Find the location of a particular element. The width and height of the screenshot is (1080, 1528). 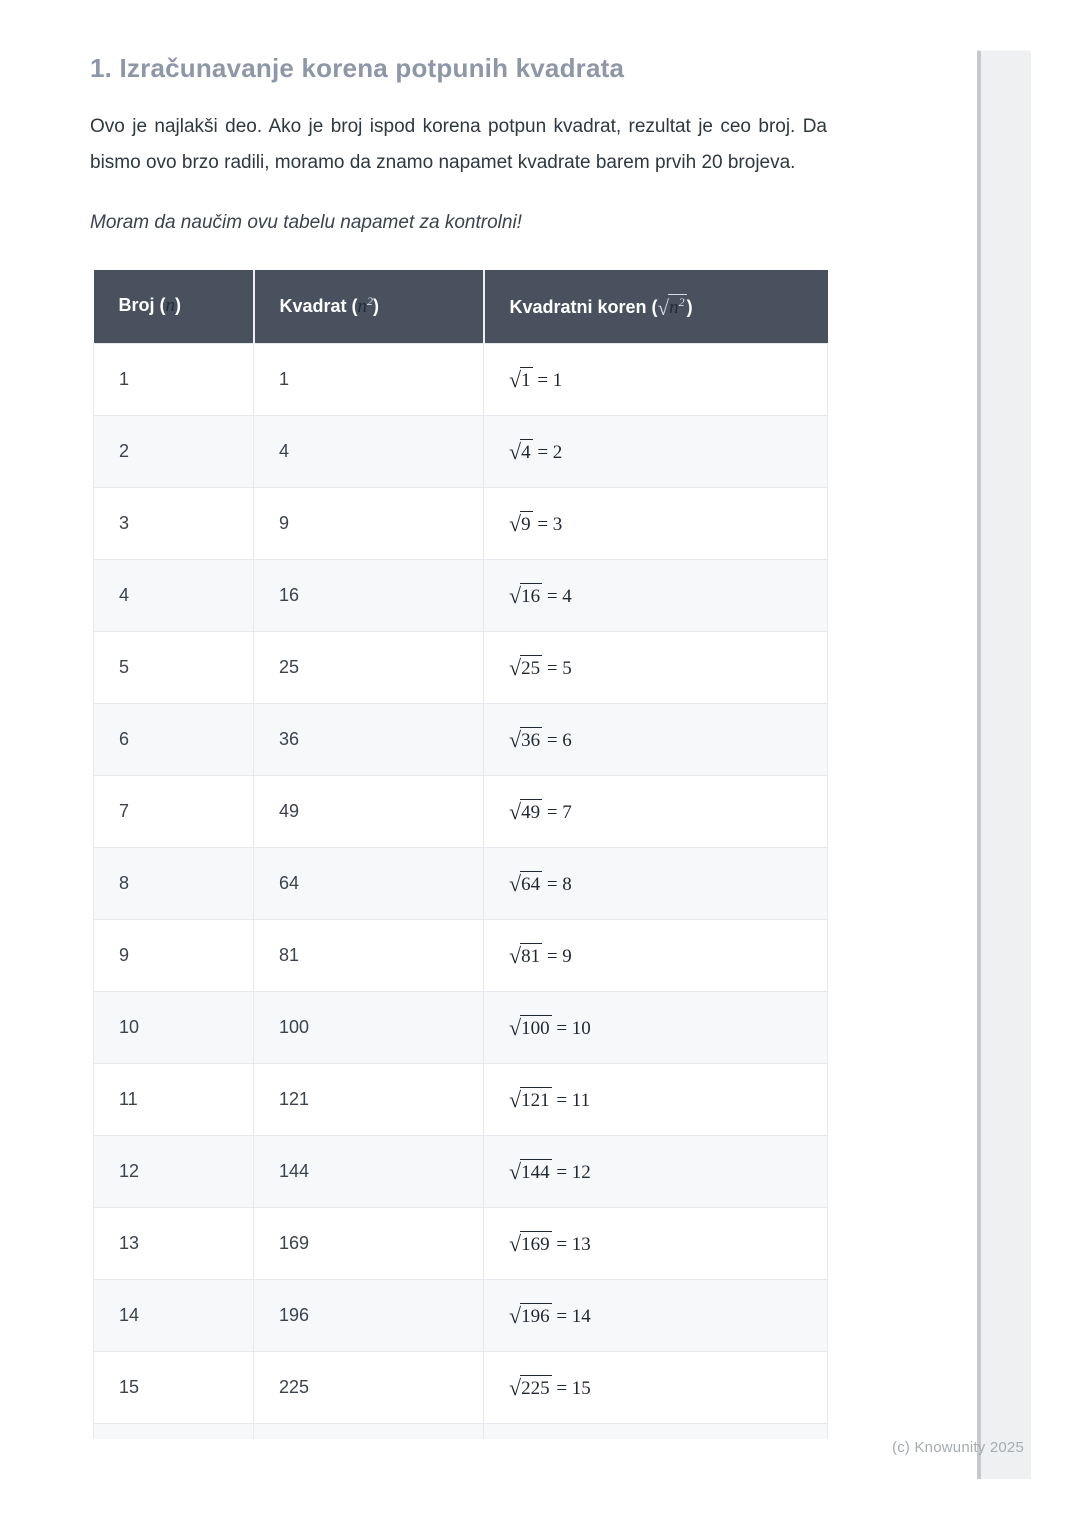

cell-number: 1 is located at coordinates (173, 379).